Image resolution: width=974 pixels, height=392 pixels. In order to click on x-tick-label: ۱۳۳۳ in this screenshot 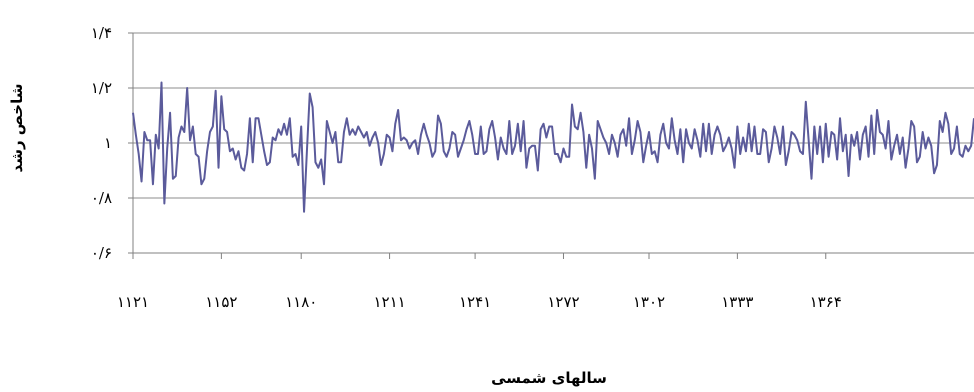, I will do `click(737, 302)`.